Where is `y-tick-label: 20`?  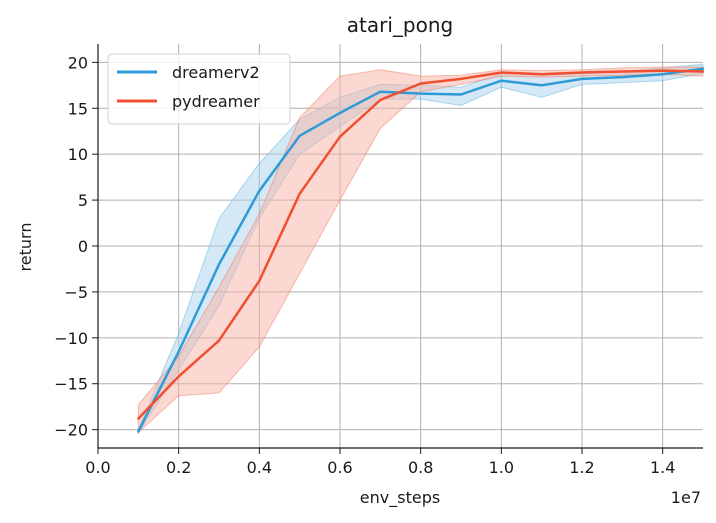 y-tick-label: 20 is located at coordinates (78, 62).